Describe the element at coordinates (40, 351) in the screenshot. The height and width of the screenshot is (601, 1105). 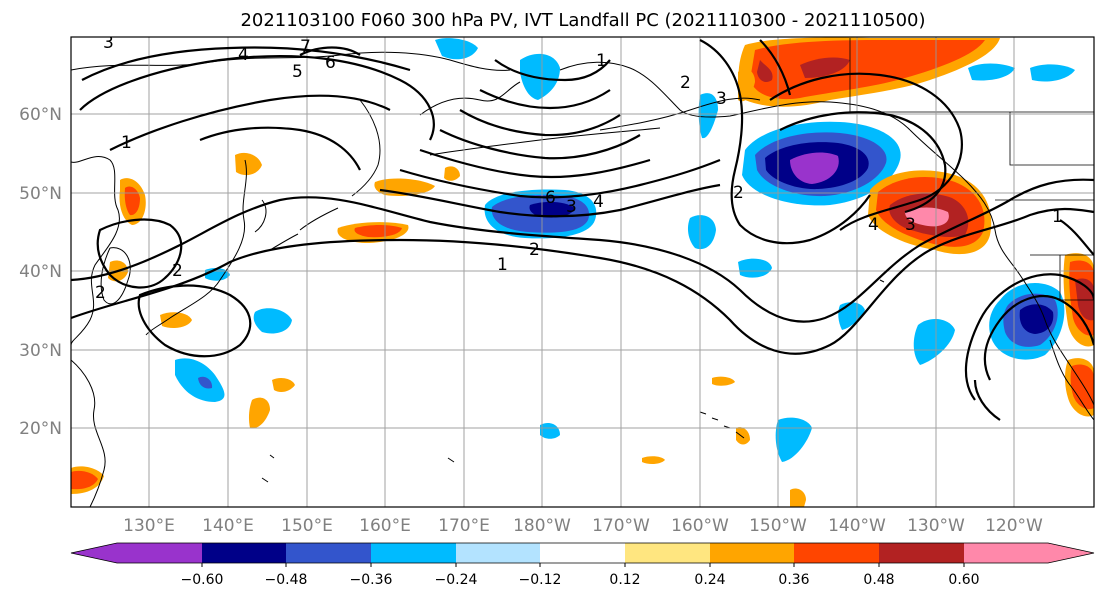
I see `lat-label: 30°N` at that location.